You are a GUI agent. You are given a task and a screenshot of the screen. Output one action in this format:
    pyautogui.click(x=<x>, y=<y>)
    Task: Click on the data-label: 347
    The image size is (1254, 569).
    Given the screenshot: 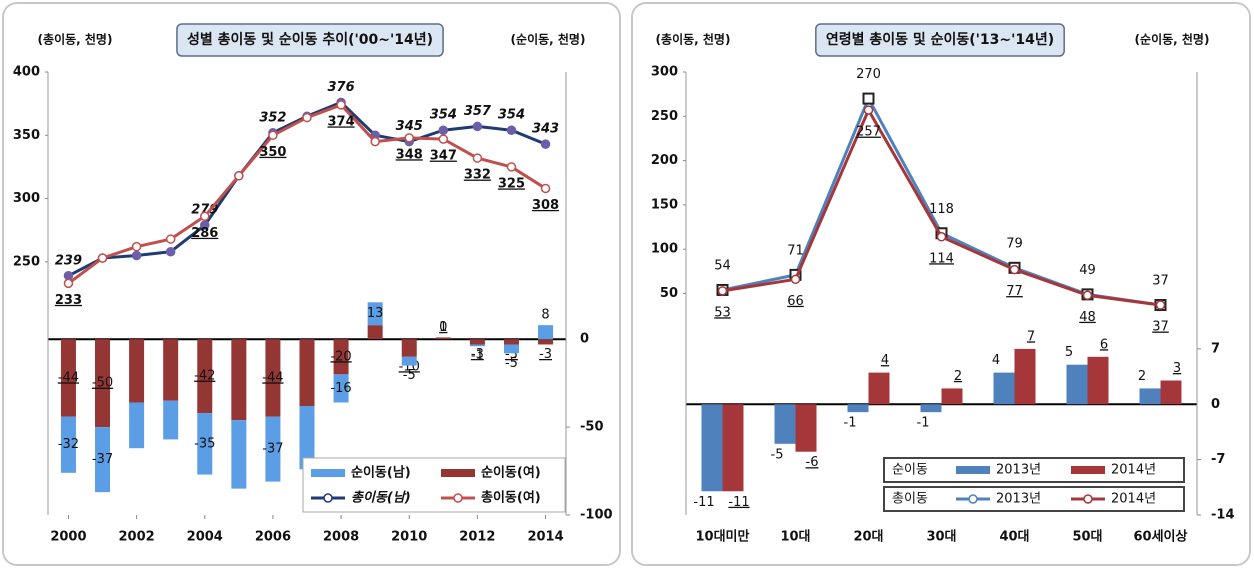 What is the action you would take?
    pyautogui.click(x=443, y=156)
    